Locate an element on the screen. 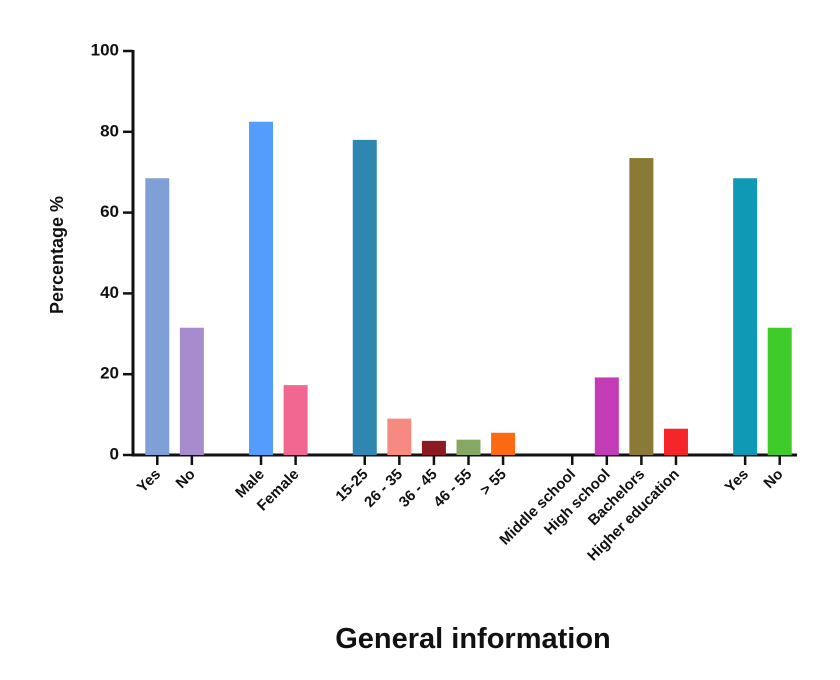  x-tick-label: > 55 is located at coordinates (493, 482).